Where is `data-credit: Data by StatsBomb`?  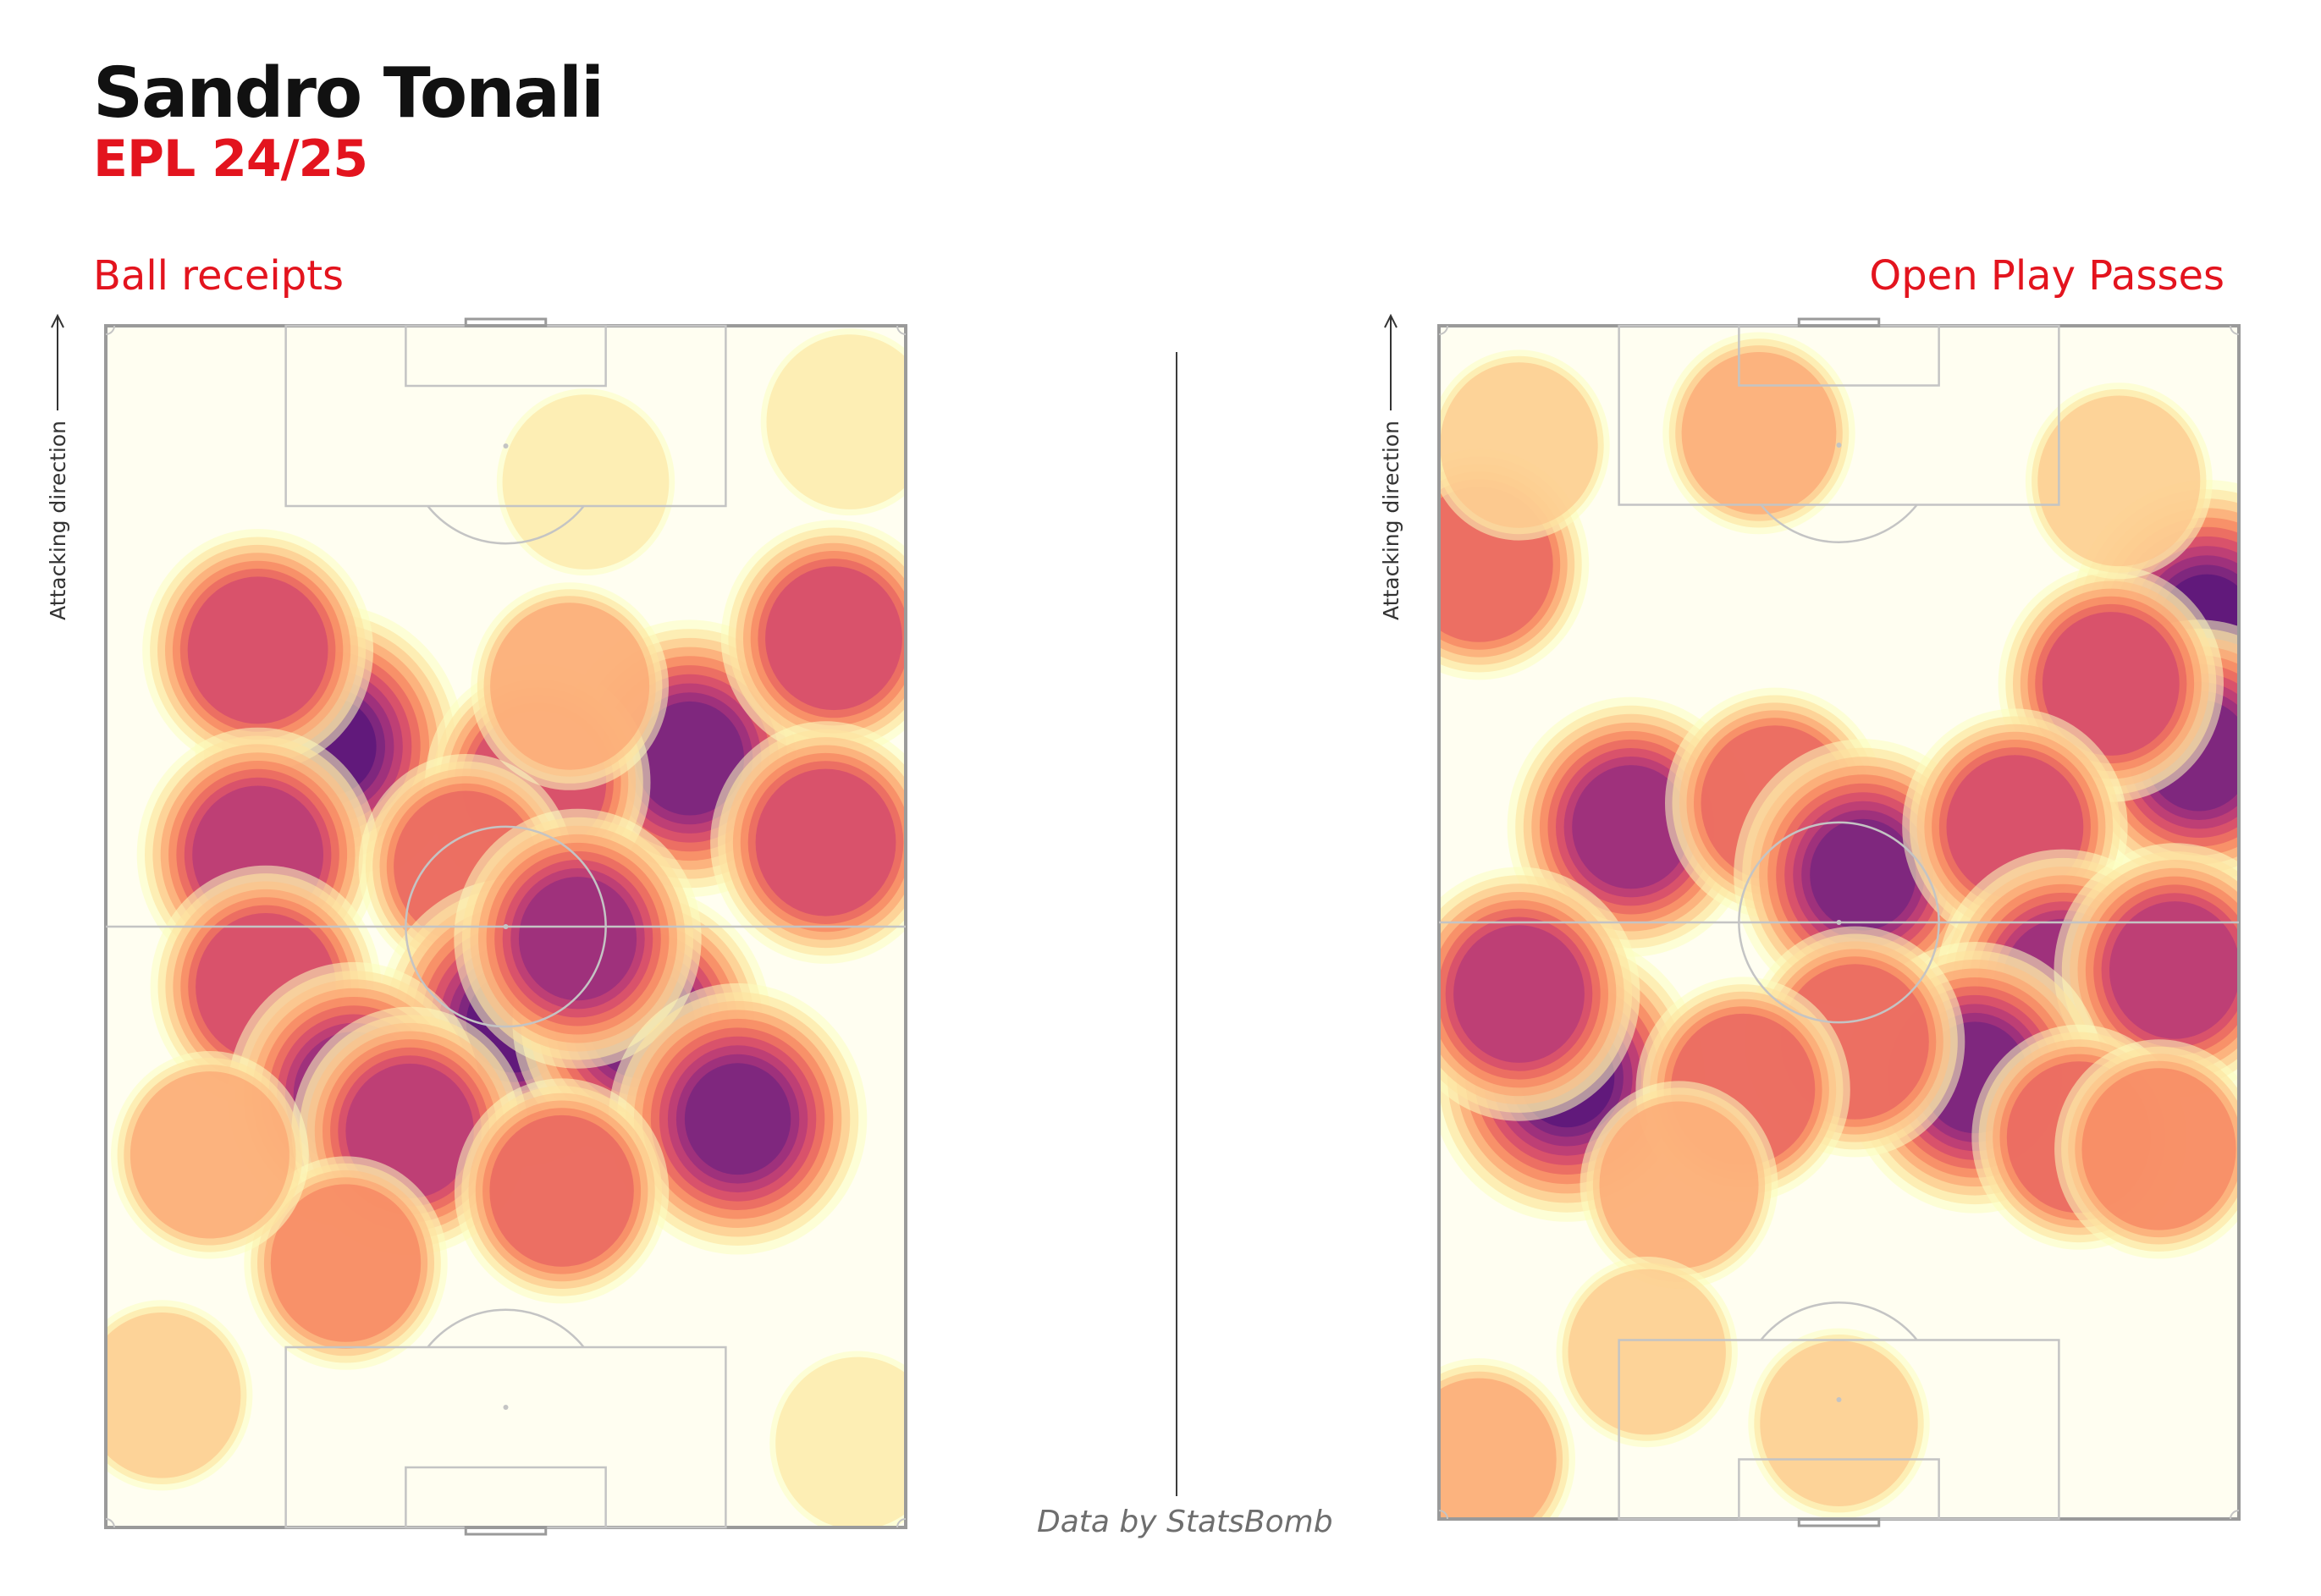
data-credit: Data by StatsBomb is located at coordinates (1185, 1522).